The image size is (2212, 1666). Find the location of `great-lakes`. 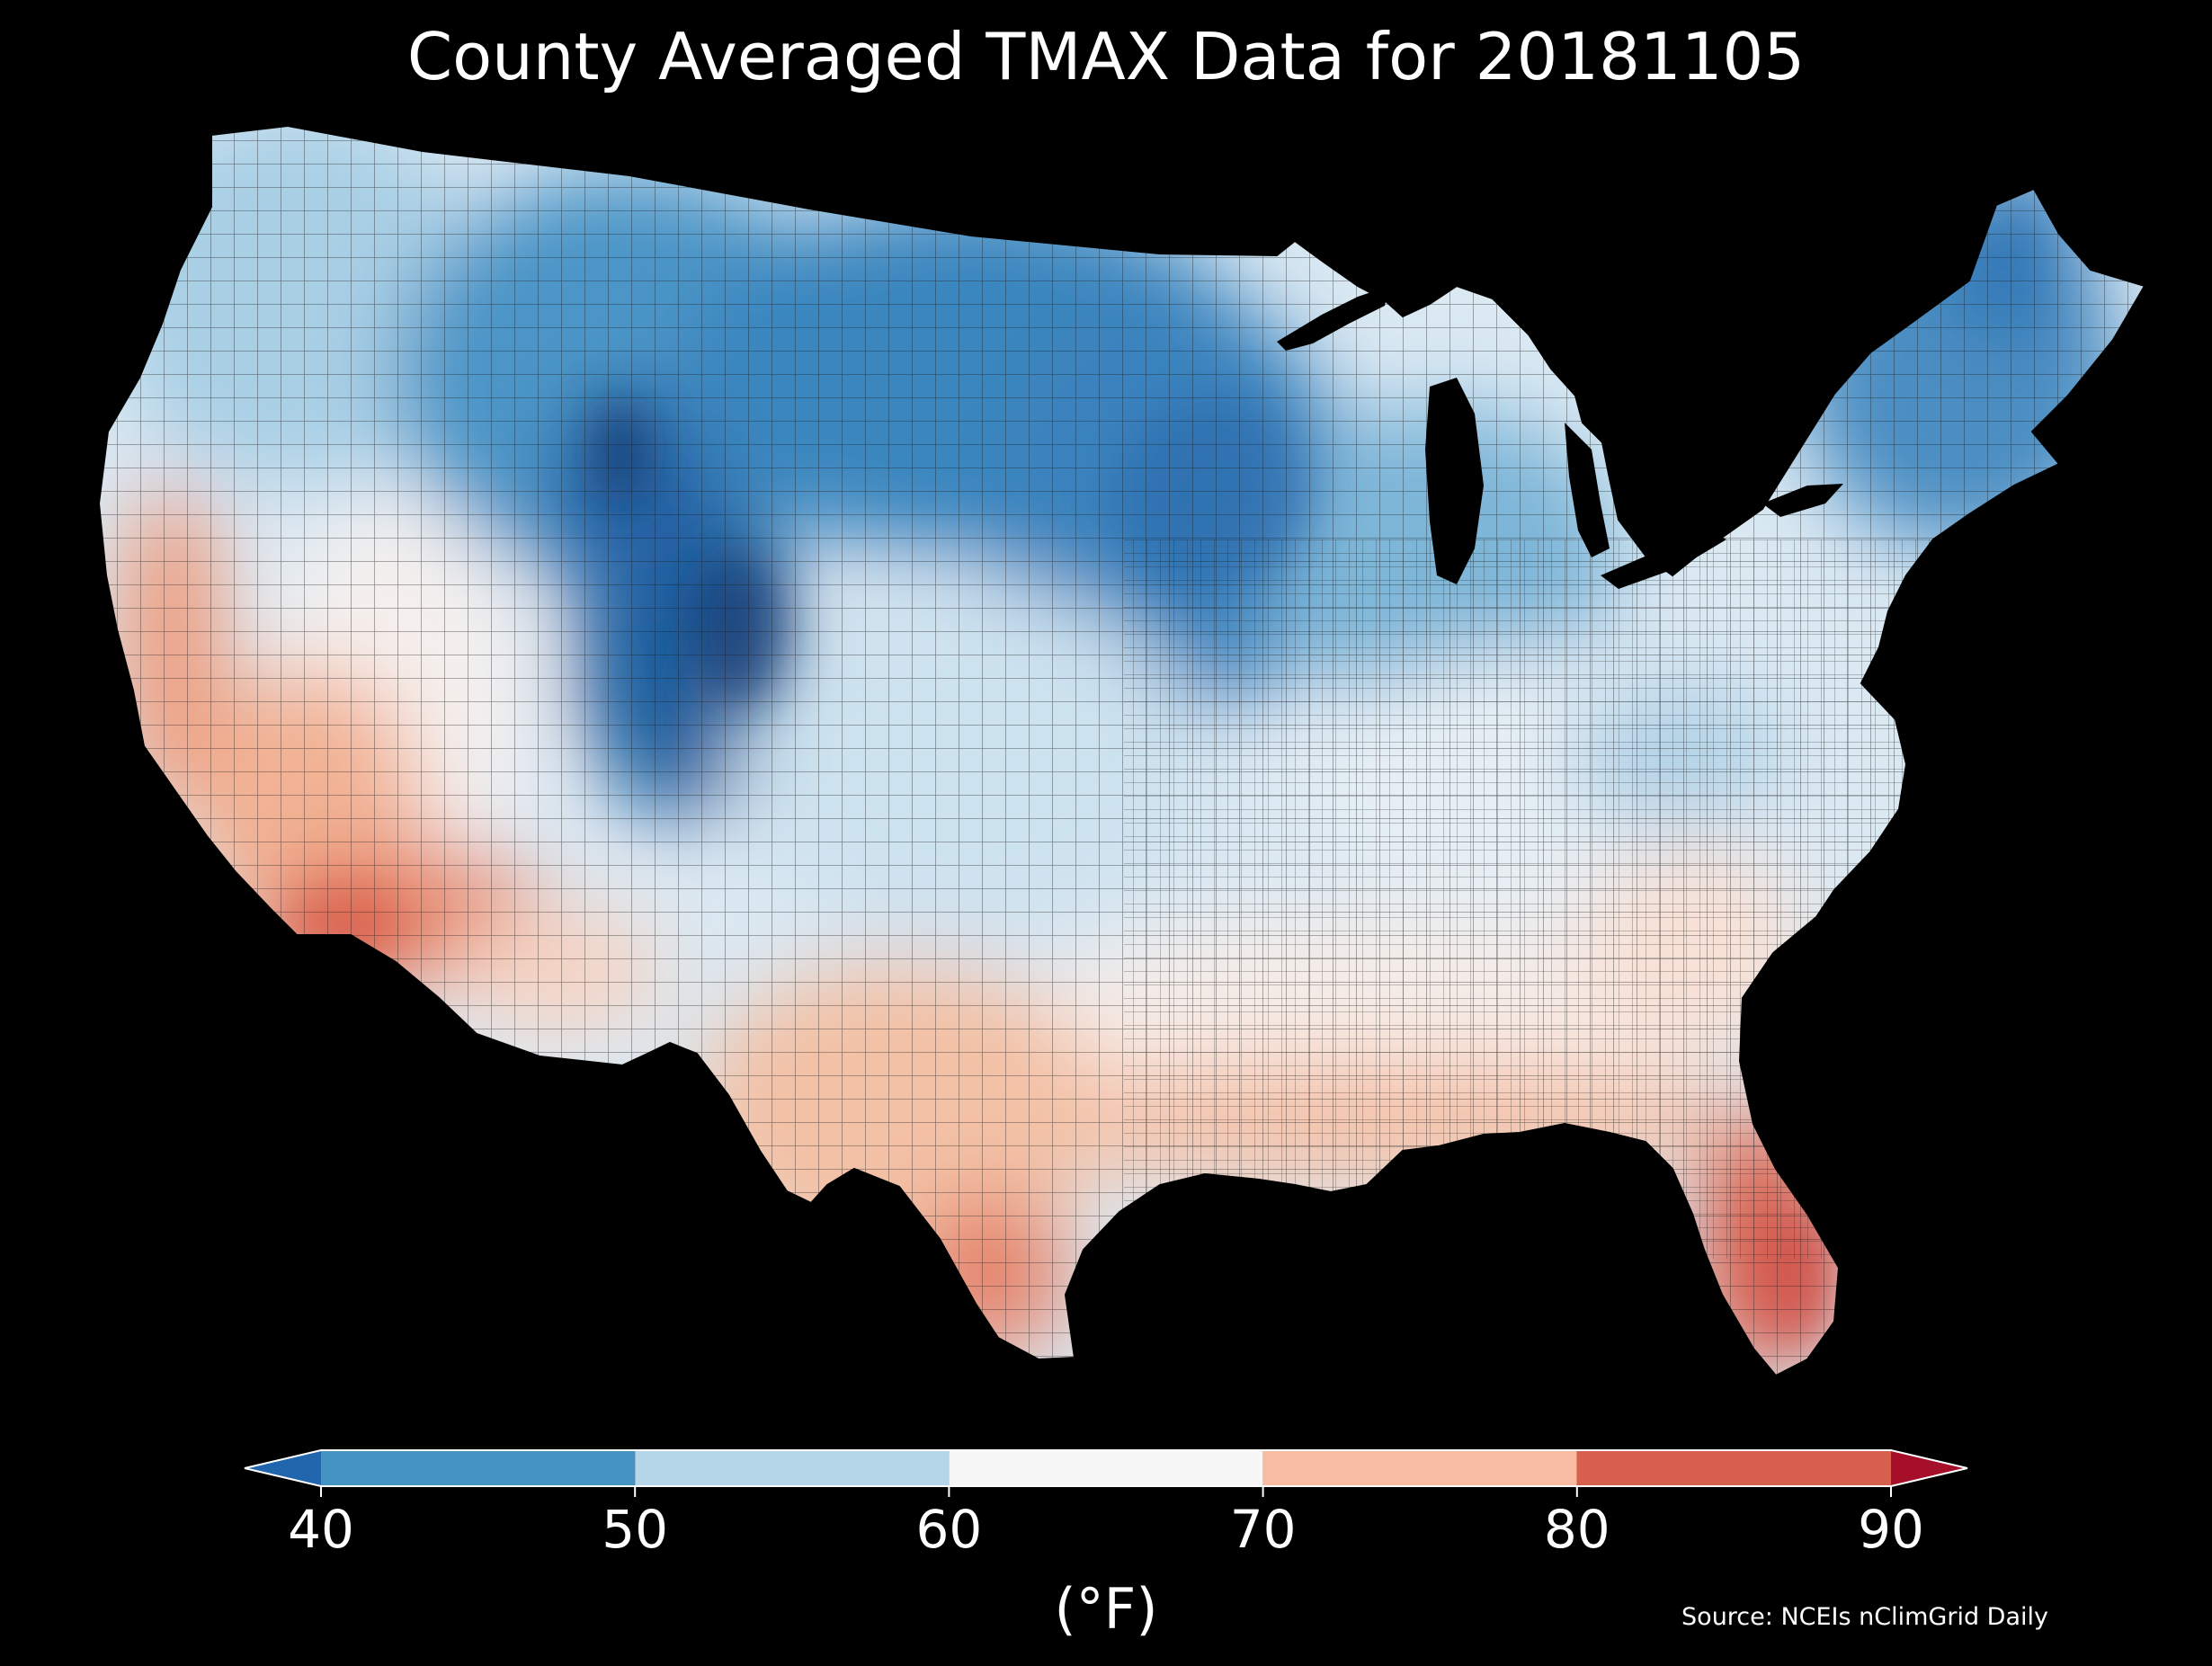

great-lakes is located at coordinates (1560, 438).